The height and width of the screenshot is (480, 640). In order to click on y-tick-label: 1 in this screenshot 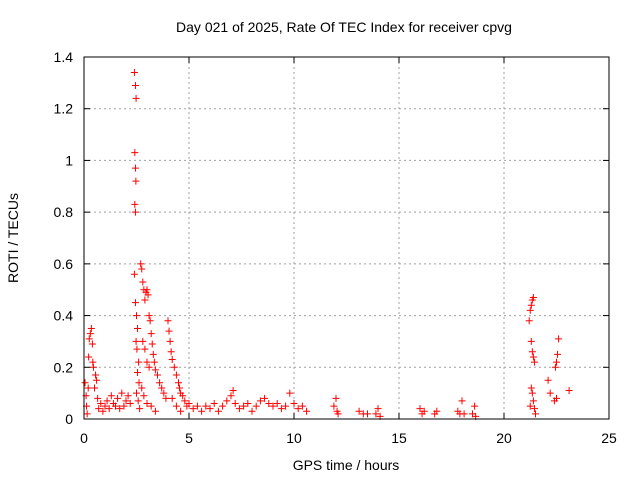, I will do `click(69, 160)`.